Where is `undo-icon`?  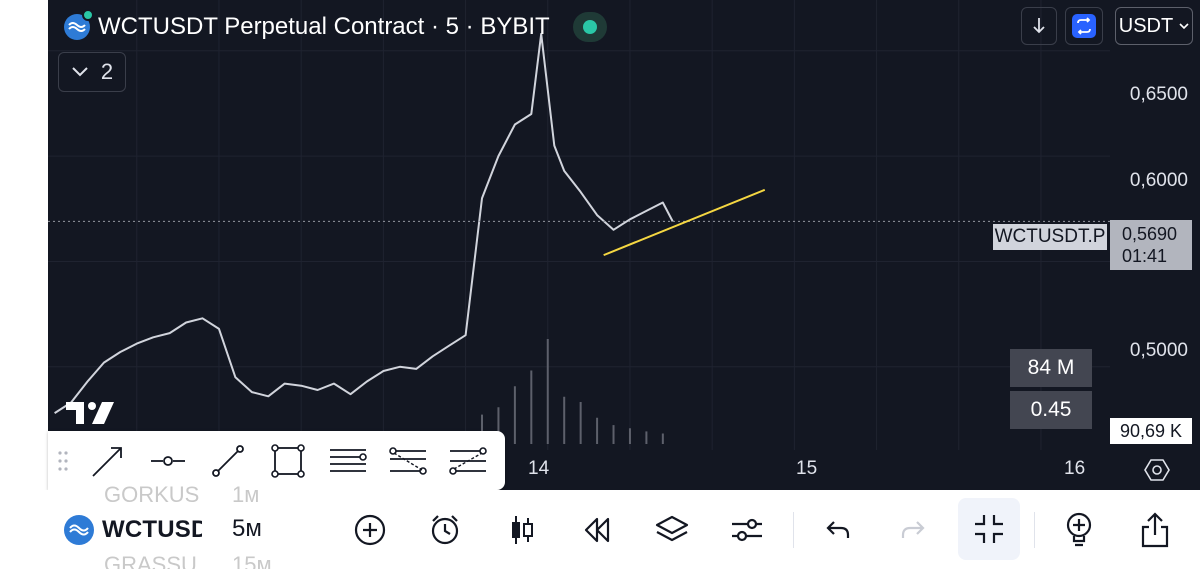
undo-icon is located at coordinates (838, 529).